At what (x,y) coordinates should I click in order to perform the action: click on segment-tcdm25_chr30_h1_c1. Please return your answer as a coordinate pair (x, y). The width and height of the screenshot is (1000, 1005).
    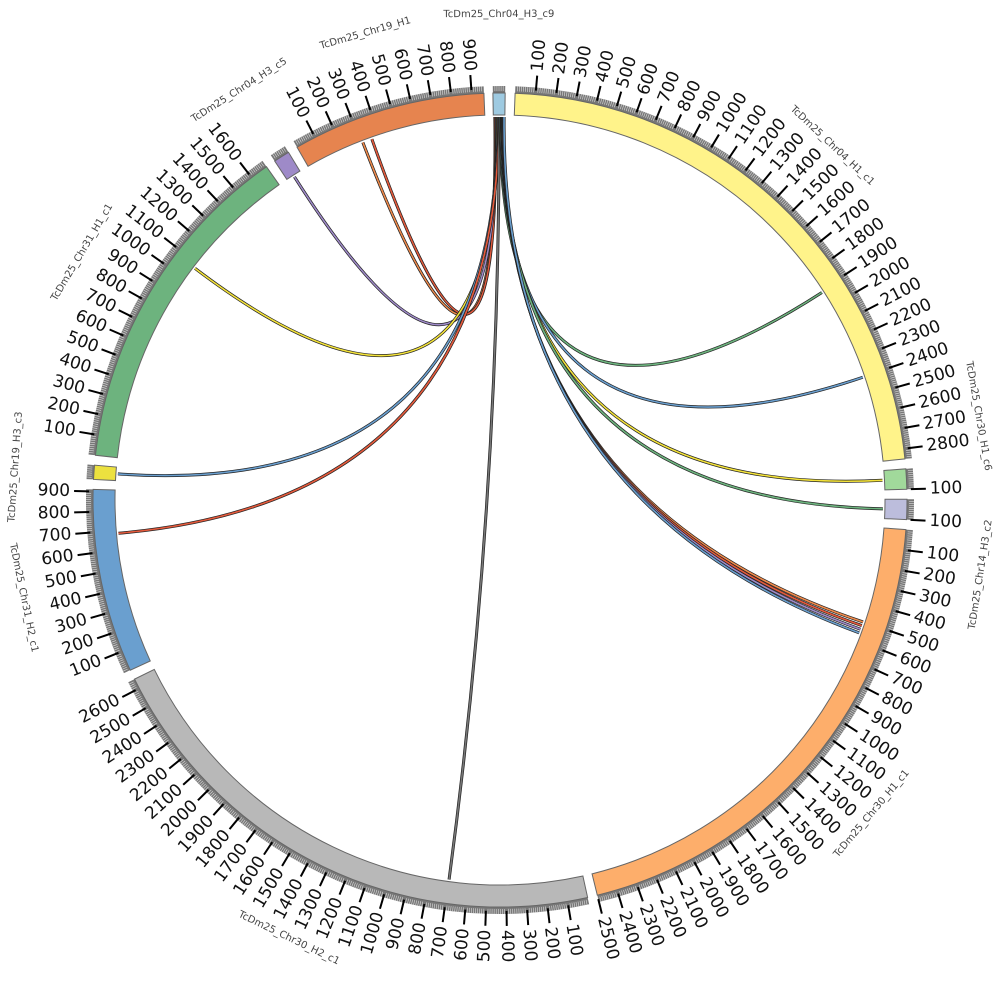
    Looking at the image, I should click on (749, 711).